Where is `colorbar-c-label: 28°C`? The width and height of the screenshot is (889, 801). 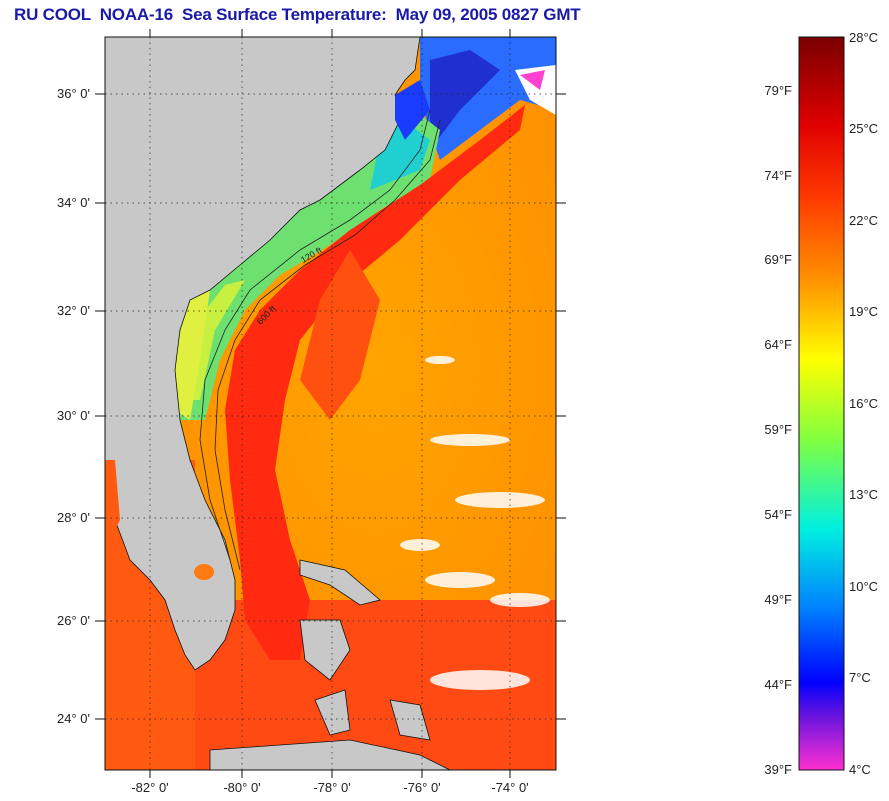 colorbar-c-label: 28°C is located at coordinates (864, 37).